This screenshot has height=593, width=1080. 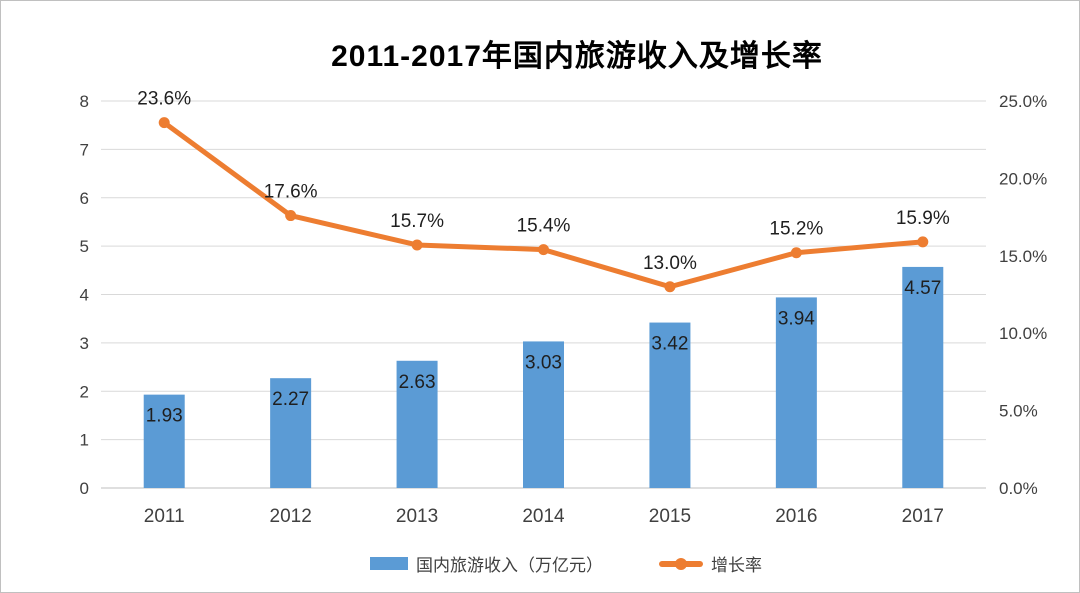 What do you see at coordinates (577, 56) in the screenshot?
I see `chart-title: 2011-2017年国内旅游收入及增长率` at bounding box center [577, 56].